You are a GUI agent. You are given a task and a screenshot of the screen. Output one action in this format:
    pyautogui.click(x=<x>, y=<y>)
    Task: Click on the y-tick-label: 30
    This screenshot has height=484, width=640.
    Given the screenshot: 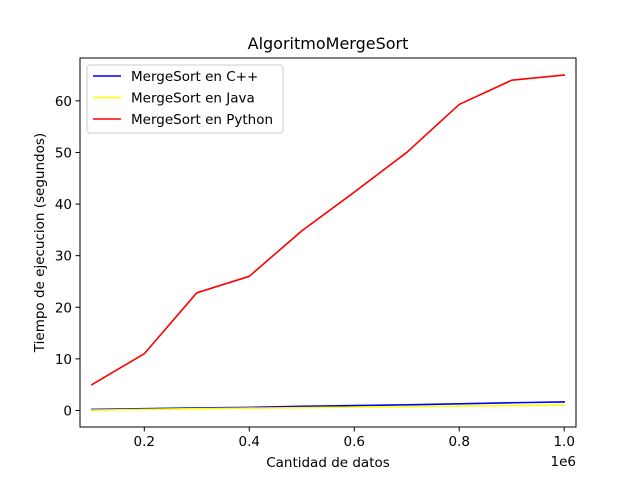 What is the action you would take?
    pyautogui.click(x=63, y=257)
    